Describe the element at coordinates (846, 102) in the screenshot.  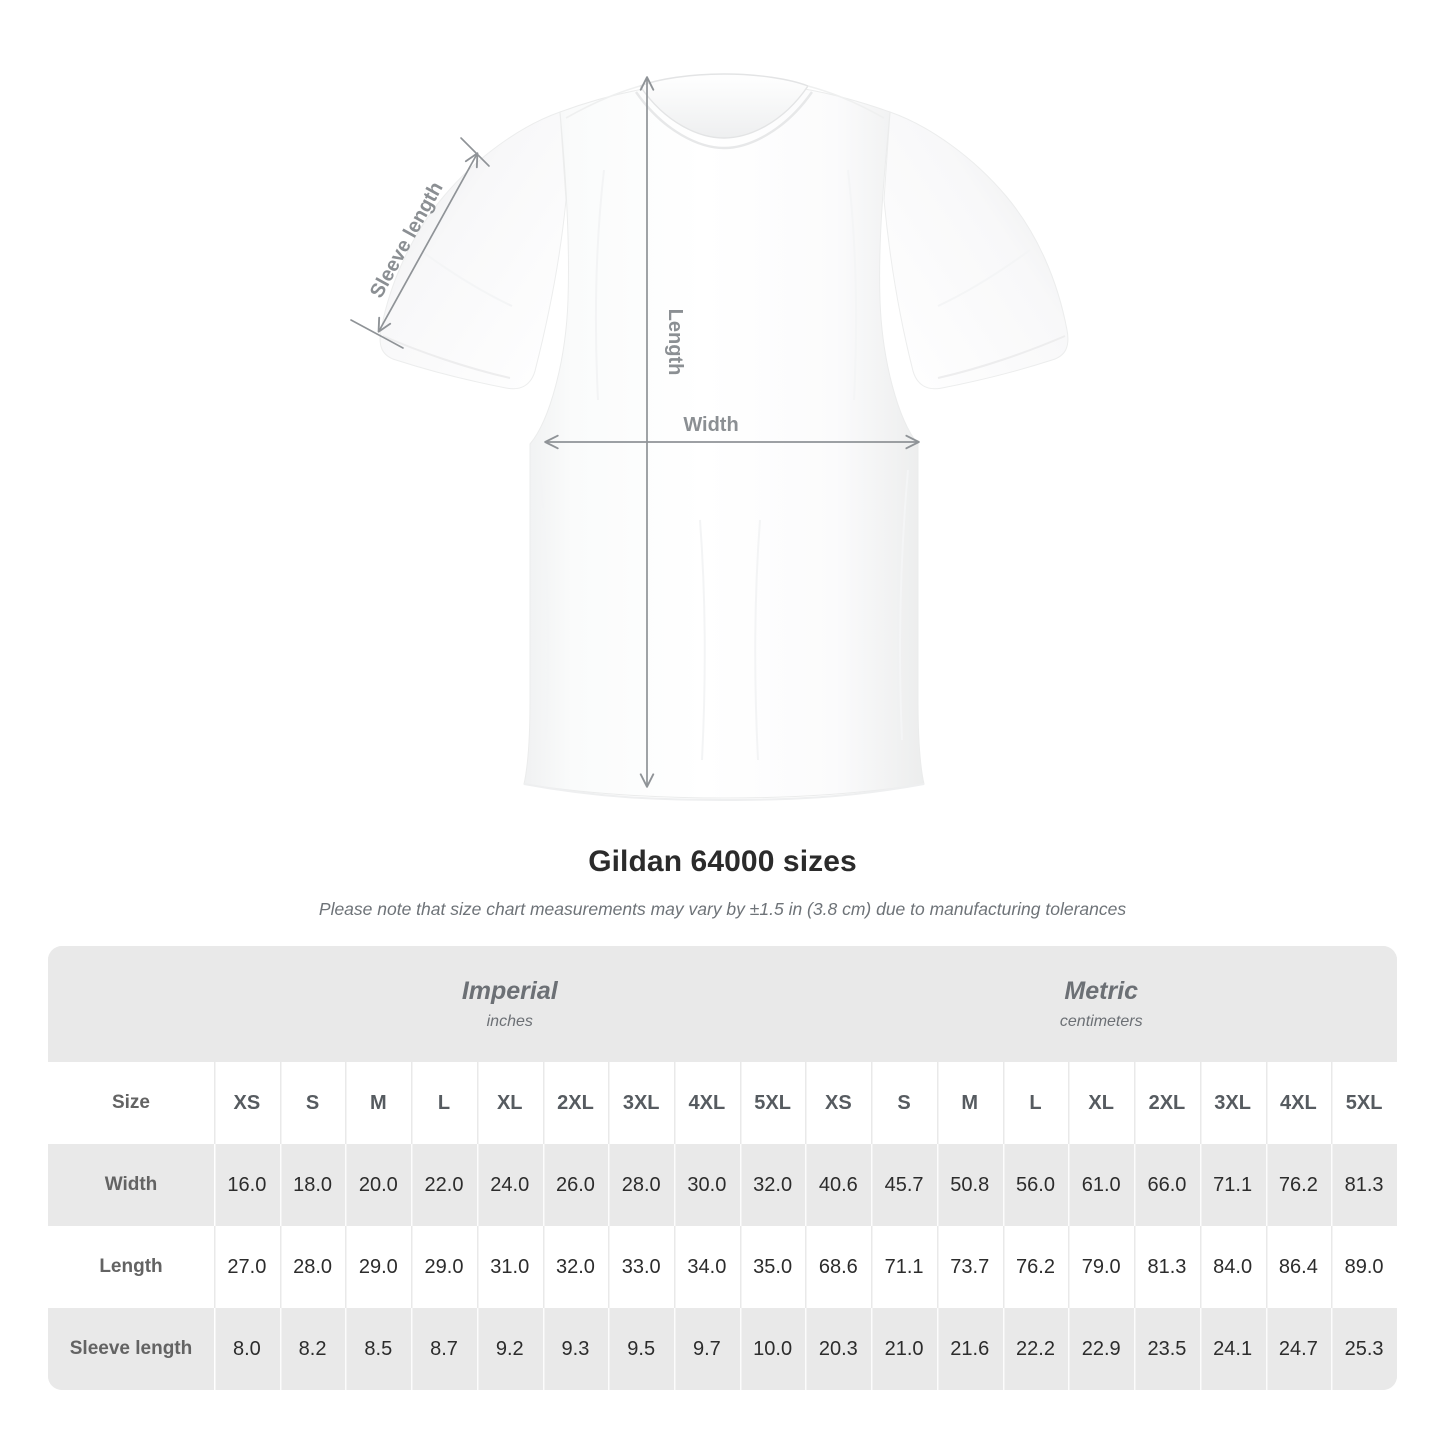
I see `right-shoulder-seam` at that location.